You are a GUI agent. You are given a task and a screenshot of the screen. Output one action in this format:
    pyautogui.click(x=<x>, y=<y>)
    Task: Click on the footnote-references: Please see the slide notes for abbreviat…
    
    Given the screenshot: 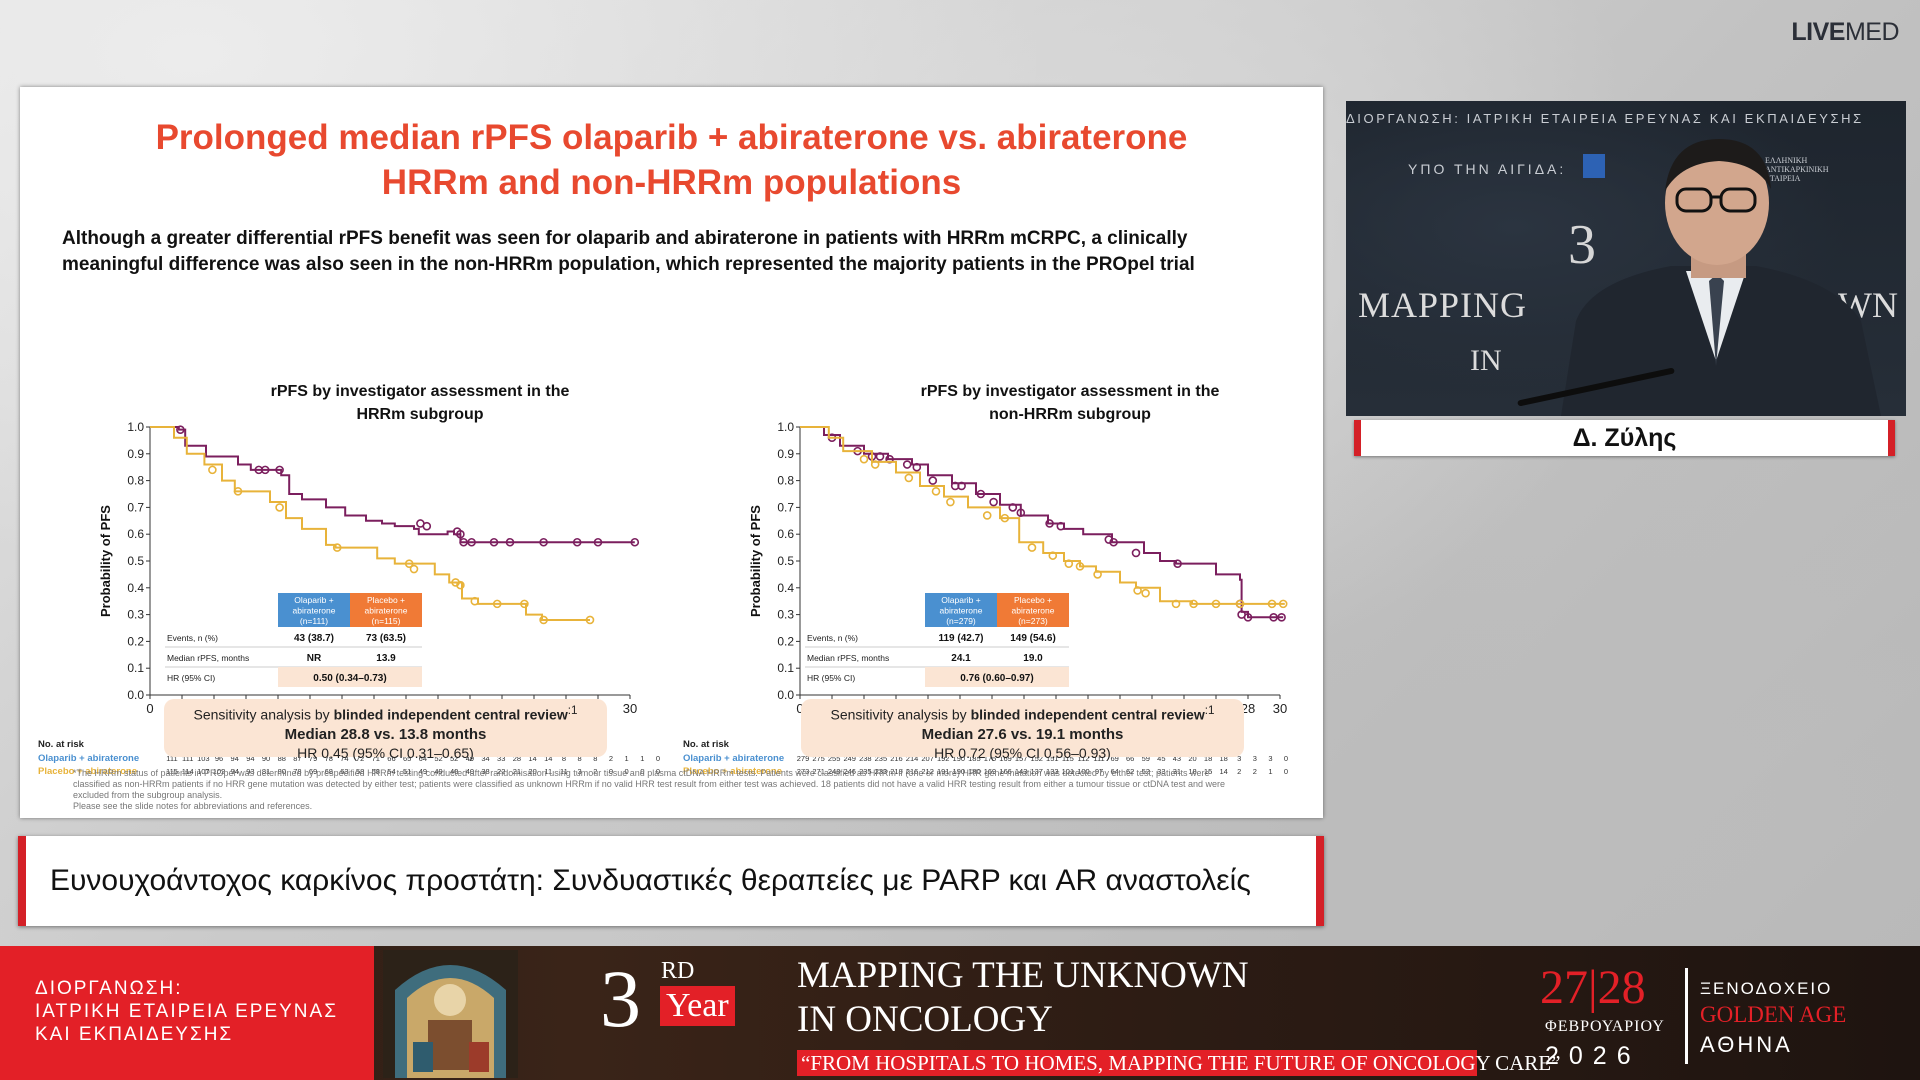 What is the action you would take?
    pyautogui.click(x=193, y=806)
    